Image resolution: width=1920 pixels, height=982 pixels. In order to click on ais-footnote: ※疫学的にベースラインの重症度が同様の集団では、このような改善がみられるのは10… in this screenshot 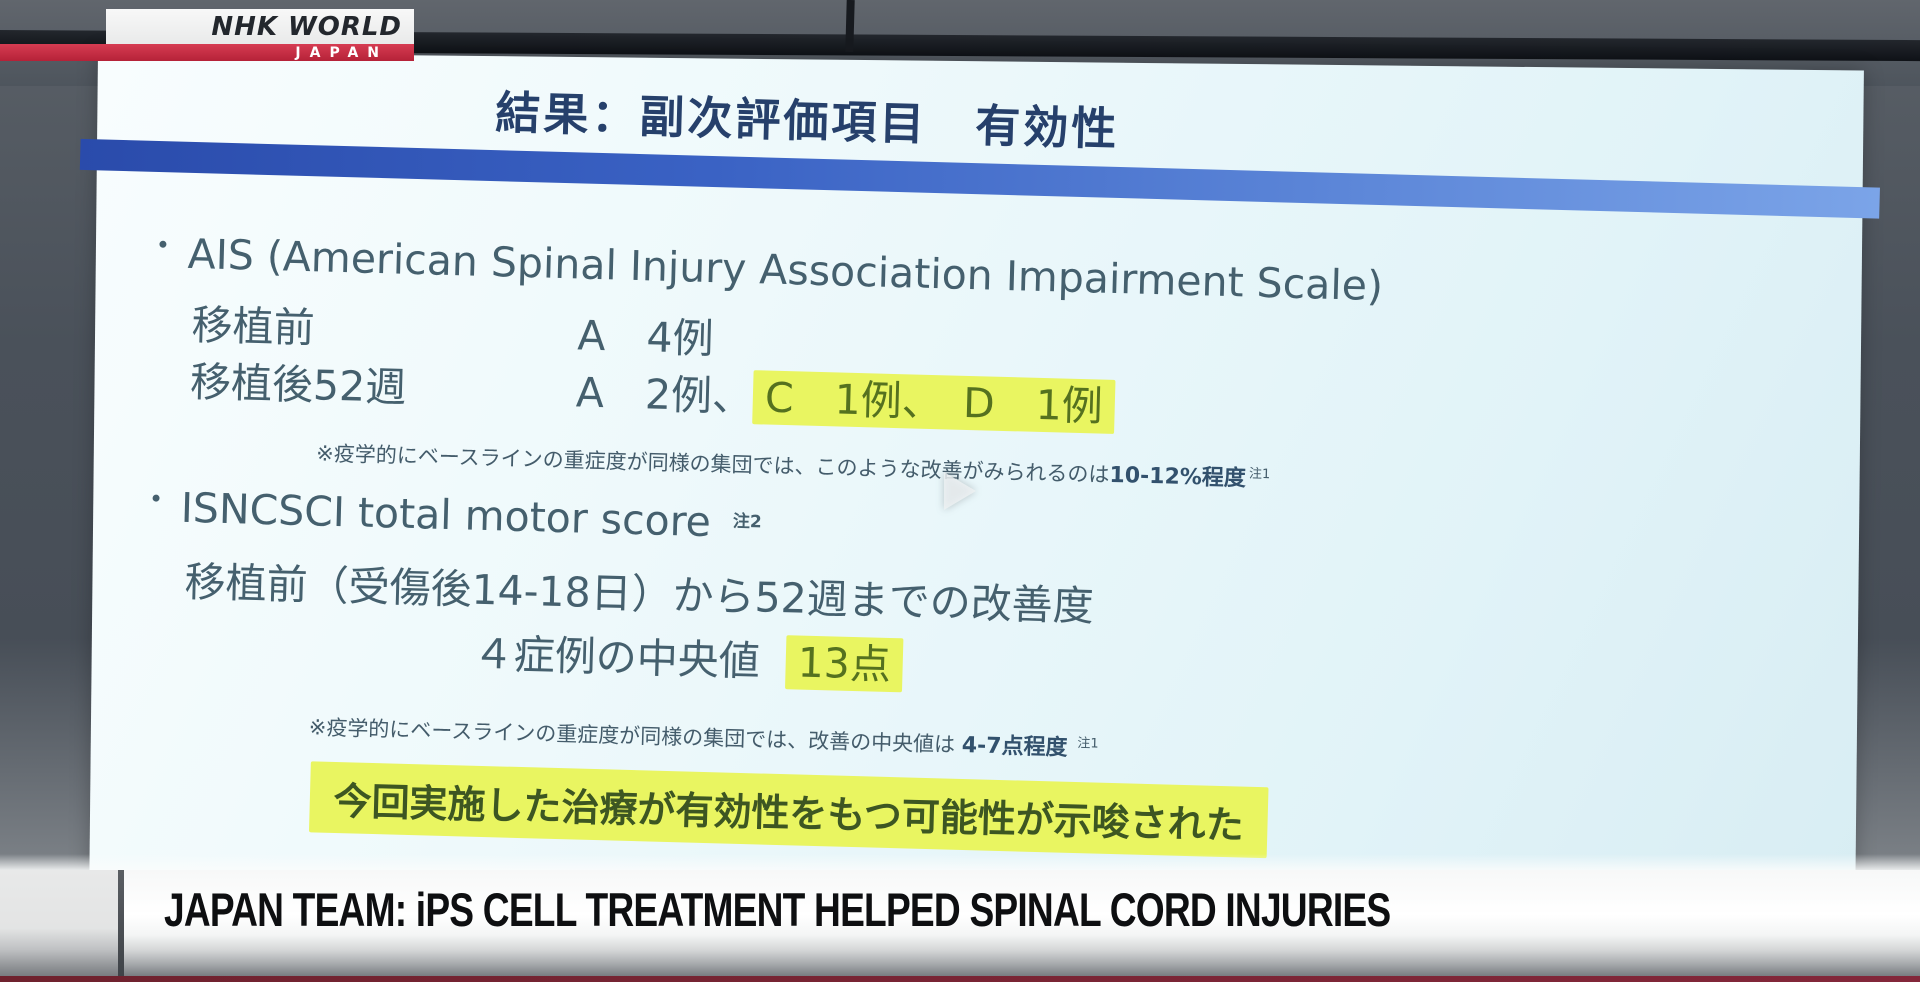, I will do `click(793, 464)`.